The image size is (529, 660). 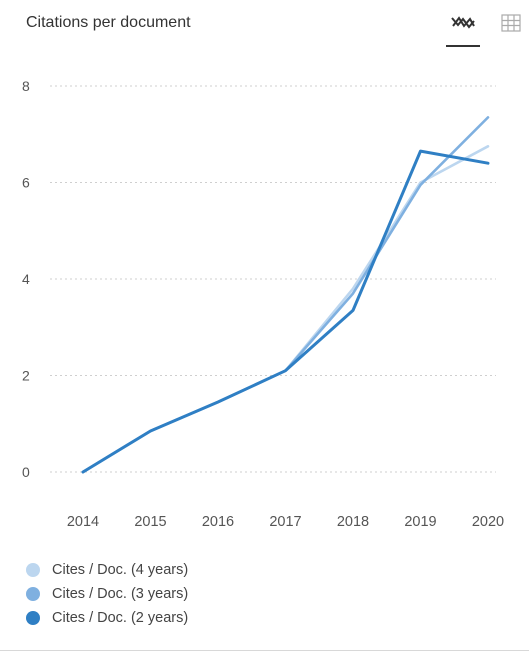 What do you see at coordinates (353, 522) in the screenshot?
I see `x-tick-label: 2018` at bounding box center [353, 522].